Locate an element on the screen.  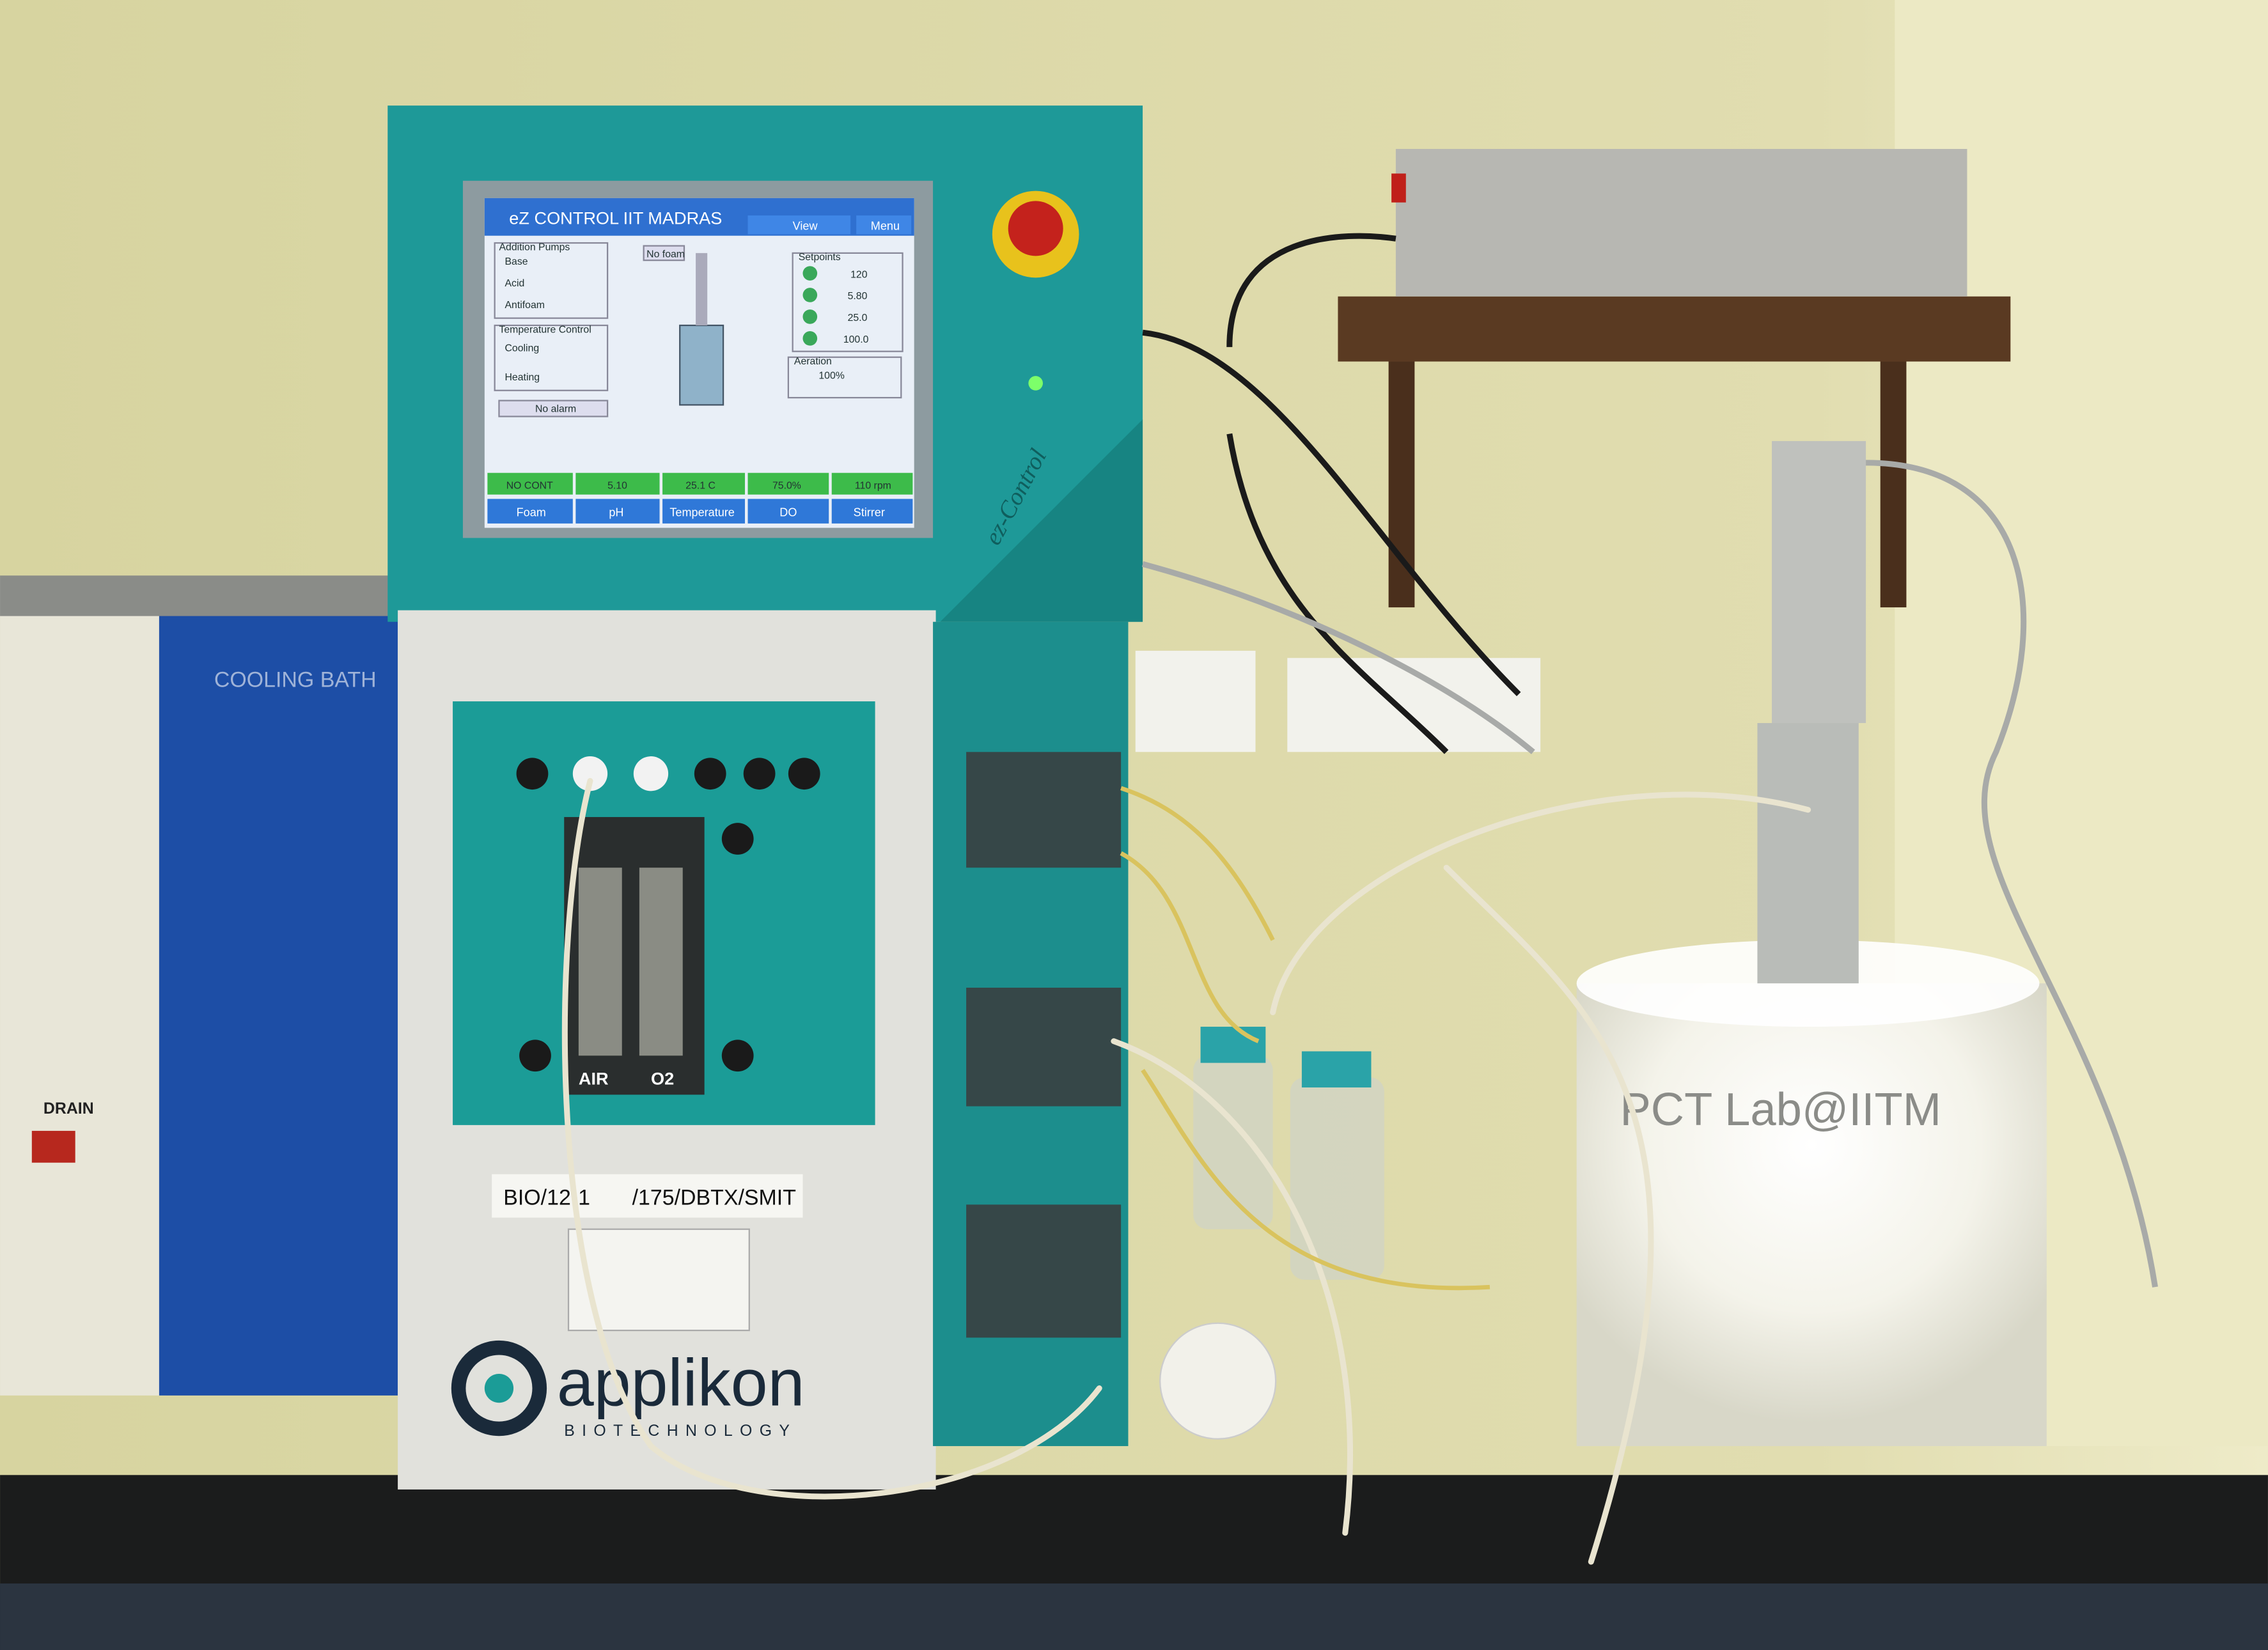
tab-label: Foam is located at coordinates (531, 512).